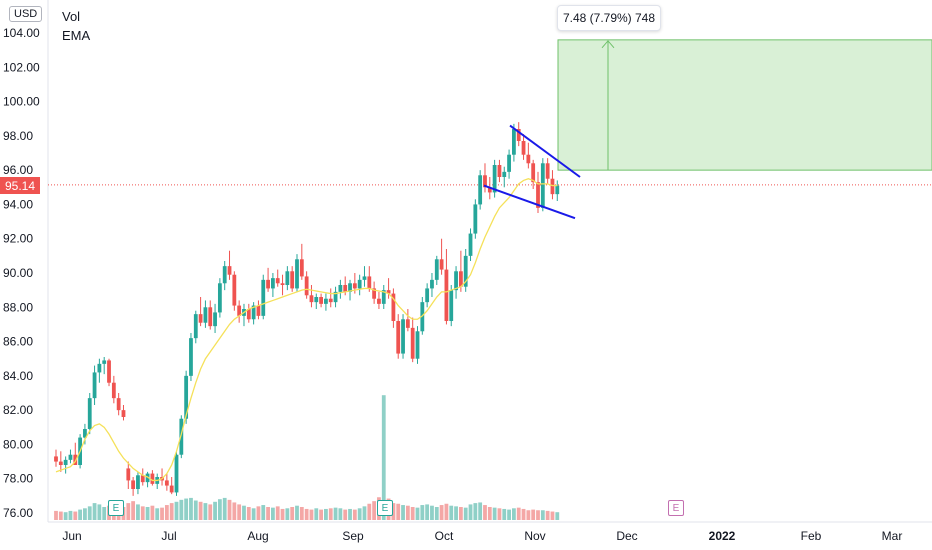 This screenshot has width=932, height=550. What do you see at coordinates (745, 105) in the screenshot?
I see `target-zone` at bounding box center [745, 105].